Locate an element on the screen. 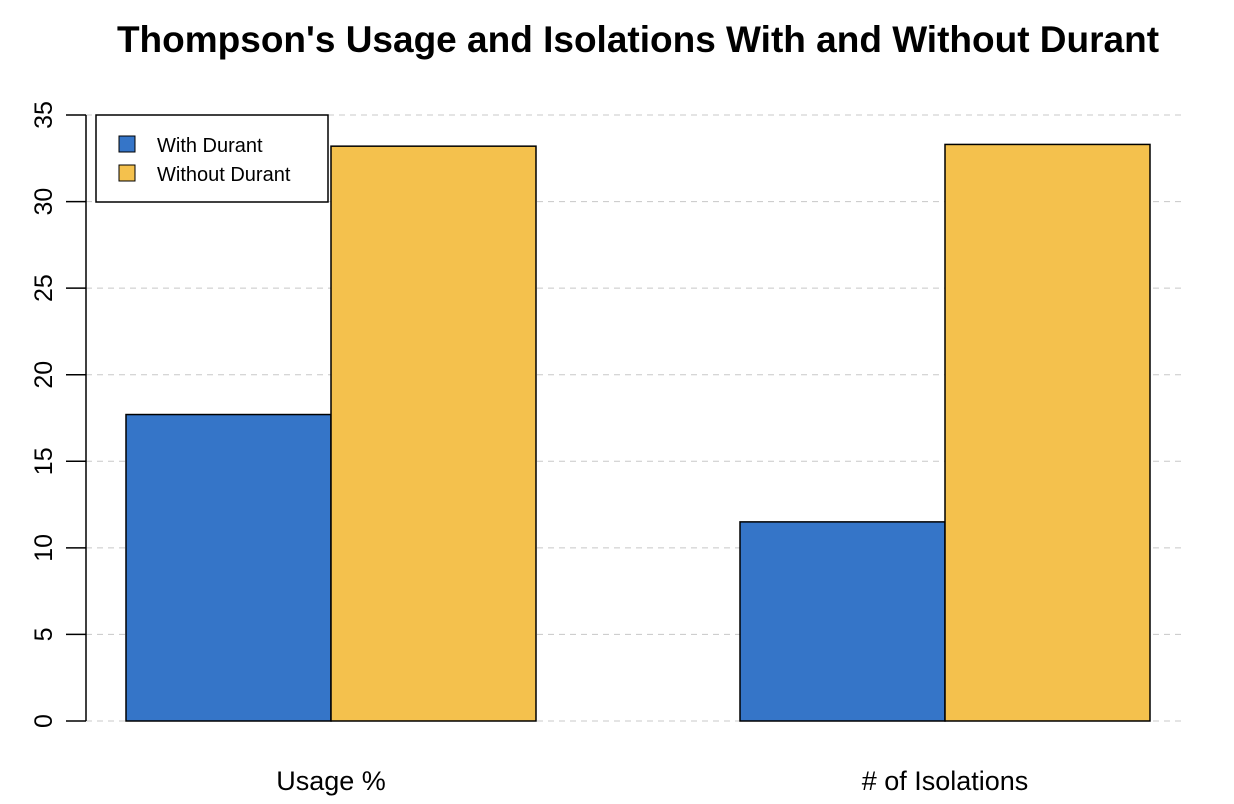  legend-box is located at coordinates (212, 158).